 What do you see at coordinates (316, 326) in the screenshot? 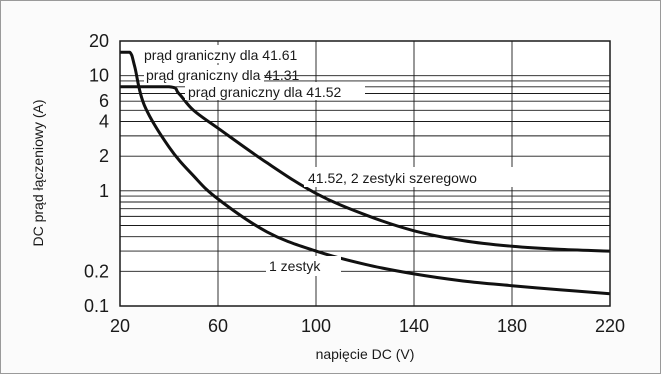
I see `x-tick-label: 100` at bounding box center [316, 326].